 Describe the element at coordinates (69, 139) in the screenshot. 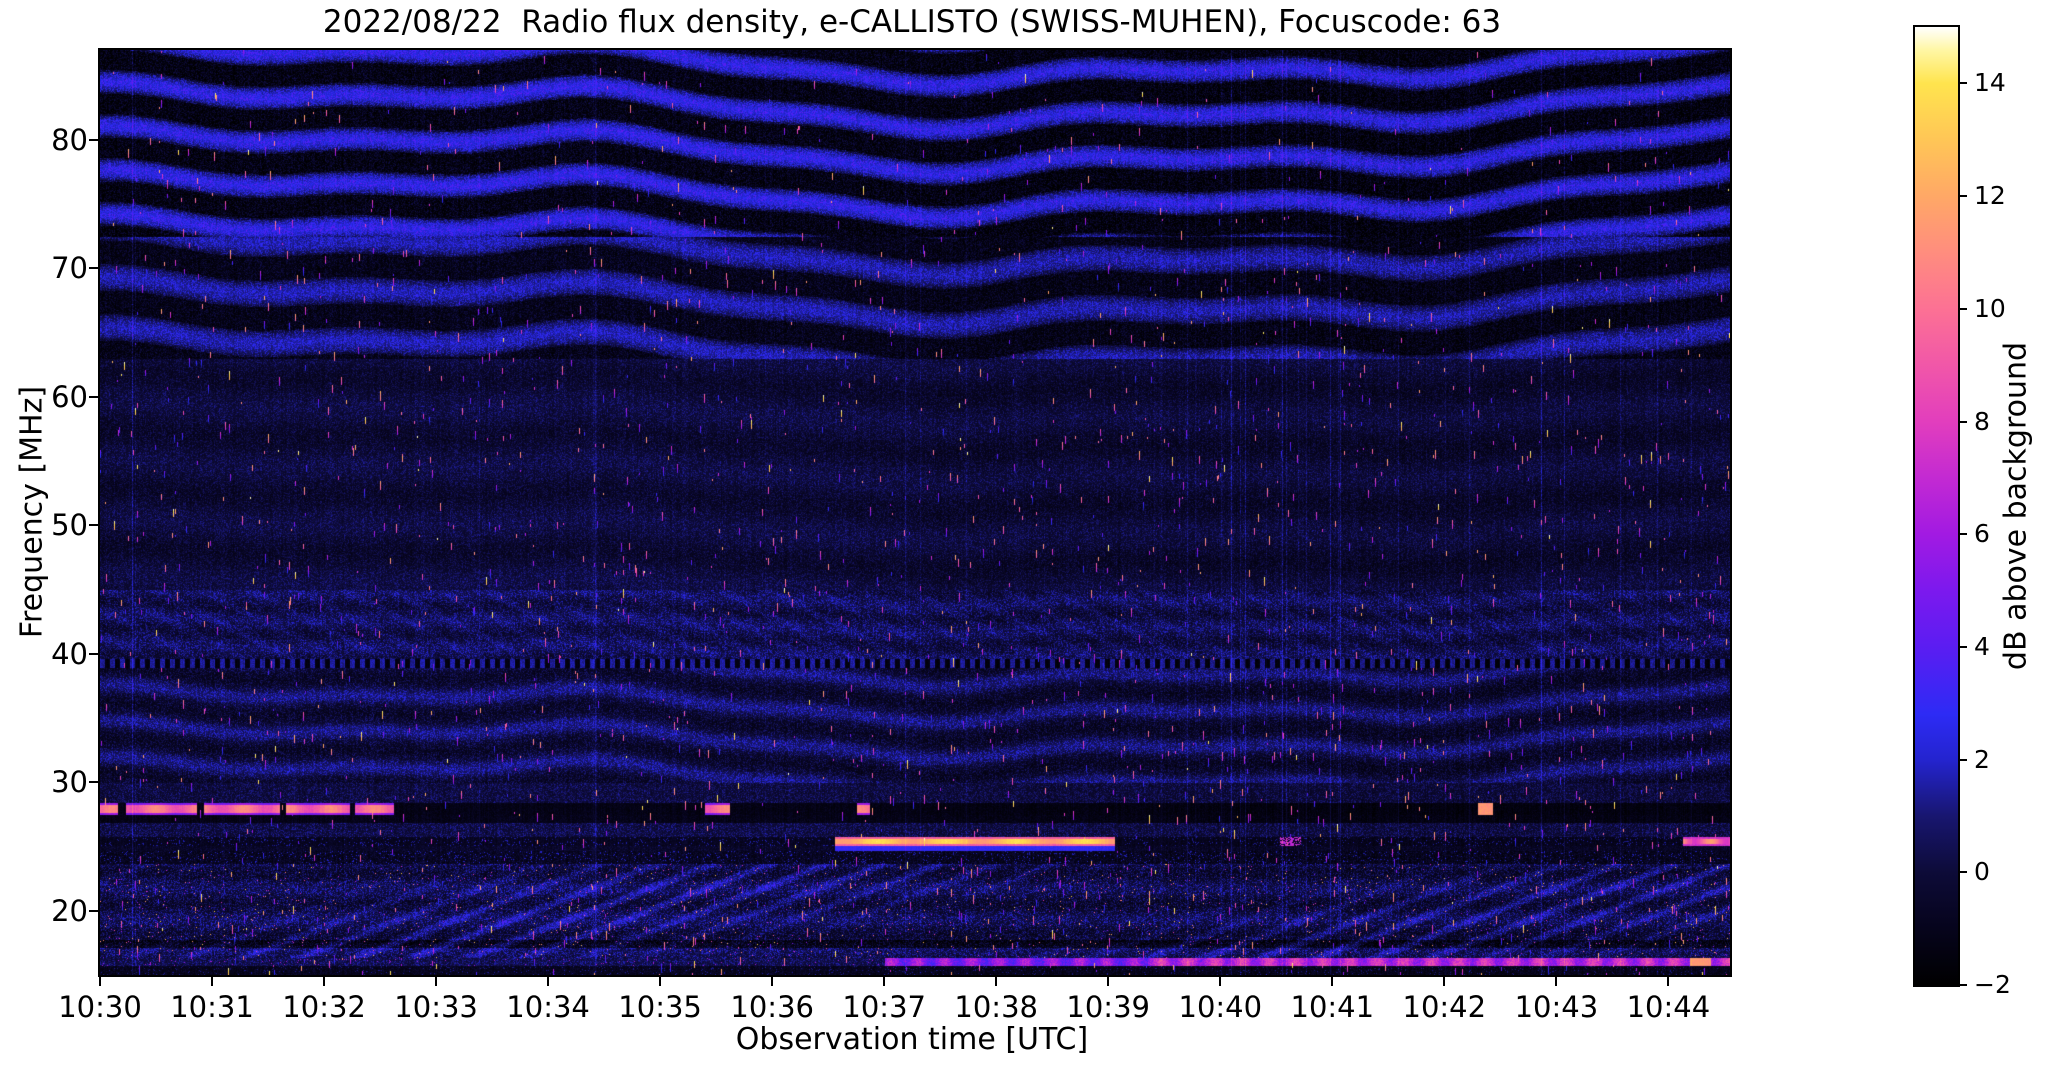

I see `y-tick-label: 80` at that location.